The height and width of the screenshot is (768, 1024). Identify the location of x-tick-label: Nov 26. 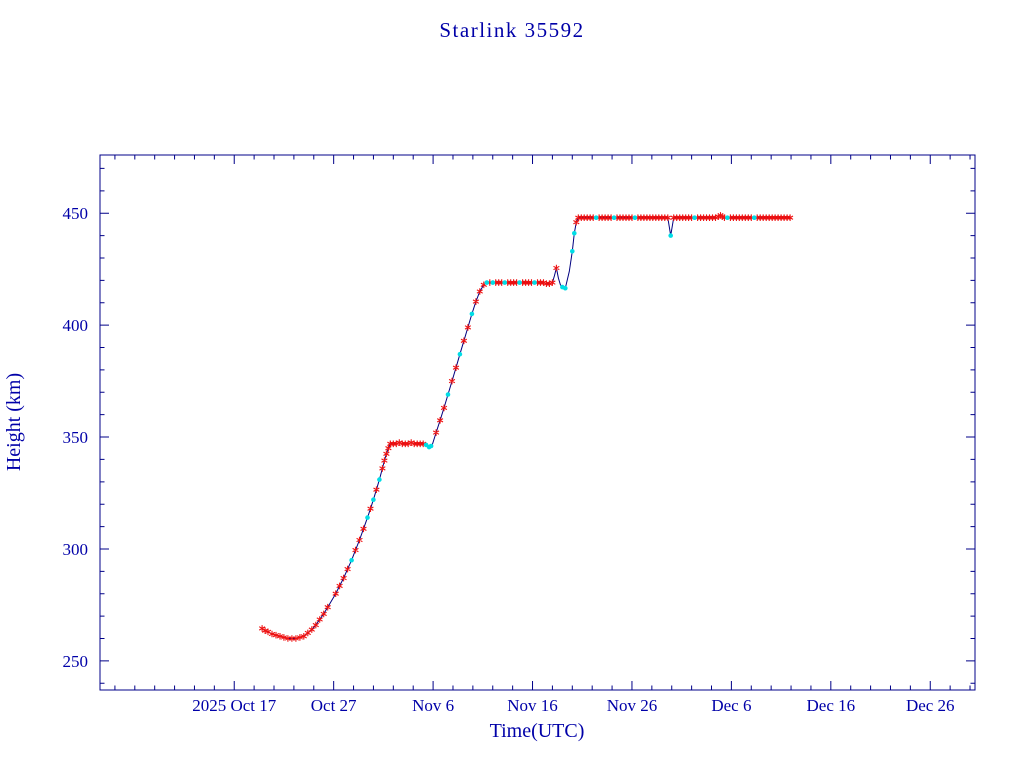
(632, 705).